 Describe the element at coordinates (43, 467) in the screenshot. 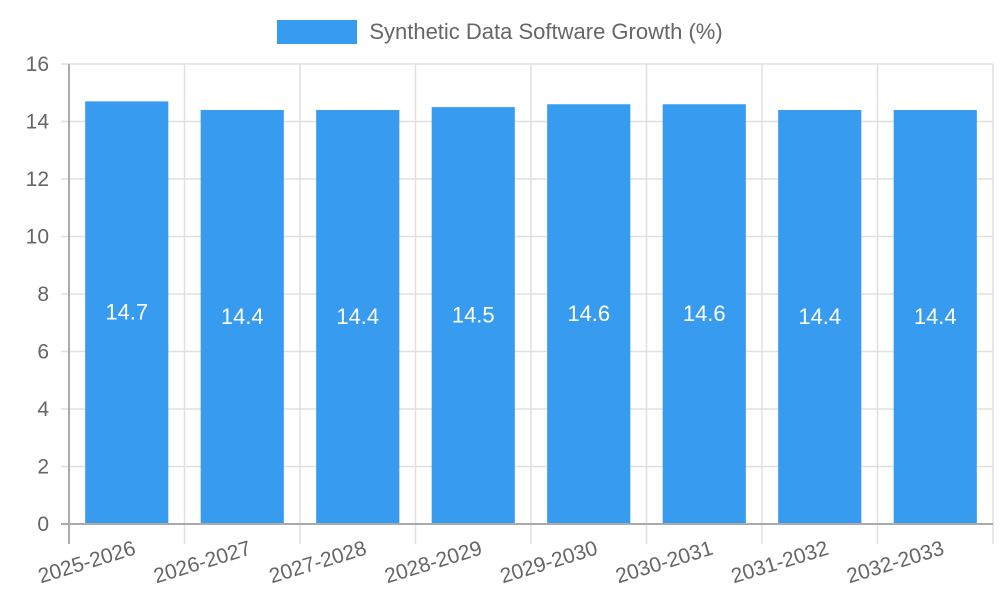

I see `y-tick-label: 2` at that location.